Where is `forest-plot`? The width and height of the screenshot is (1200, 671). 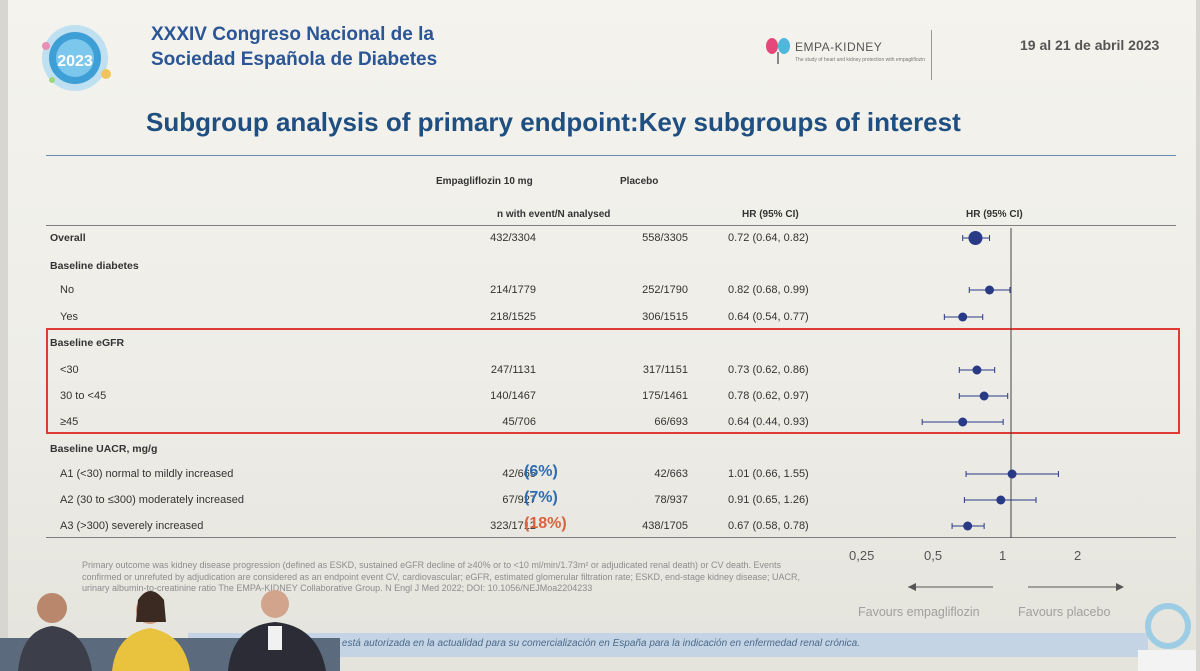 forest-plot is located at coordinates (990, 383).